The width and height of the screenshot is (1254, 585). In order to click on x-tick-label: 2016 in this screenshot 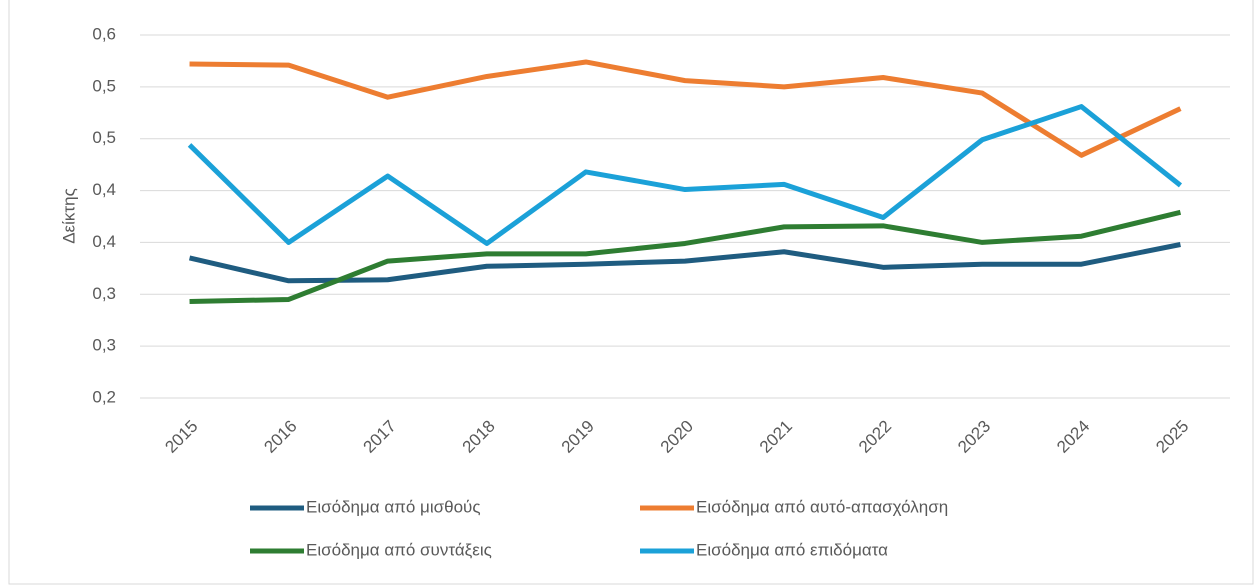, I will do `click(280, 437)`.